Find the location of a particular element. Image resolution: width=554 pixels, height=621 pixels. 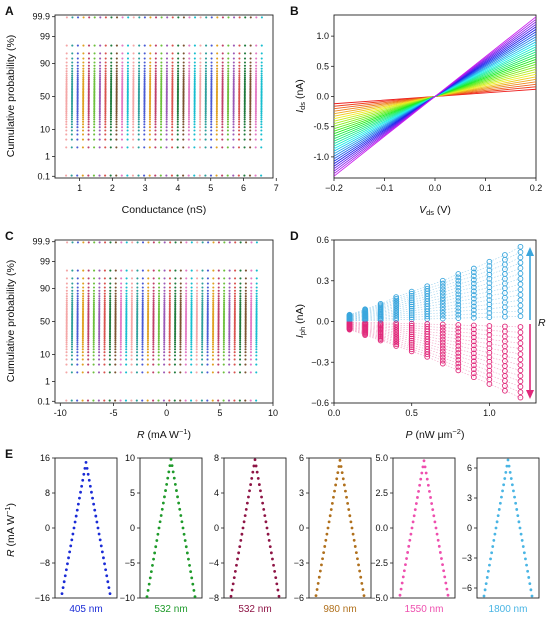

panel-d-guide-negative is located at coordinates (435, 352).